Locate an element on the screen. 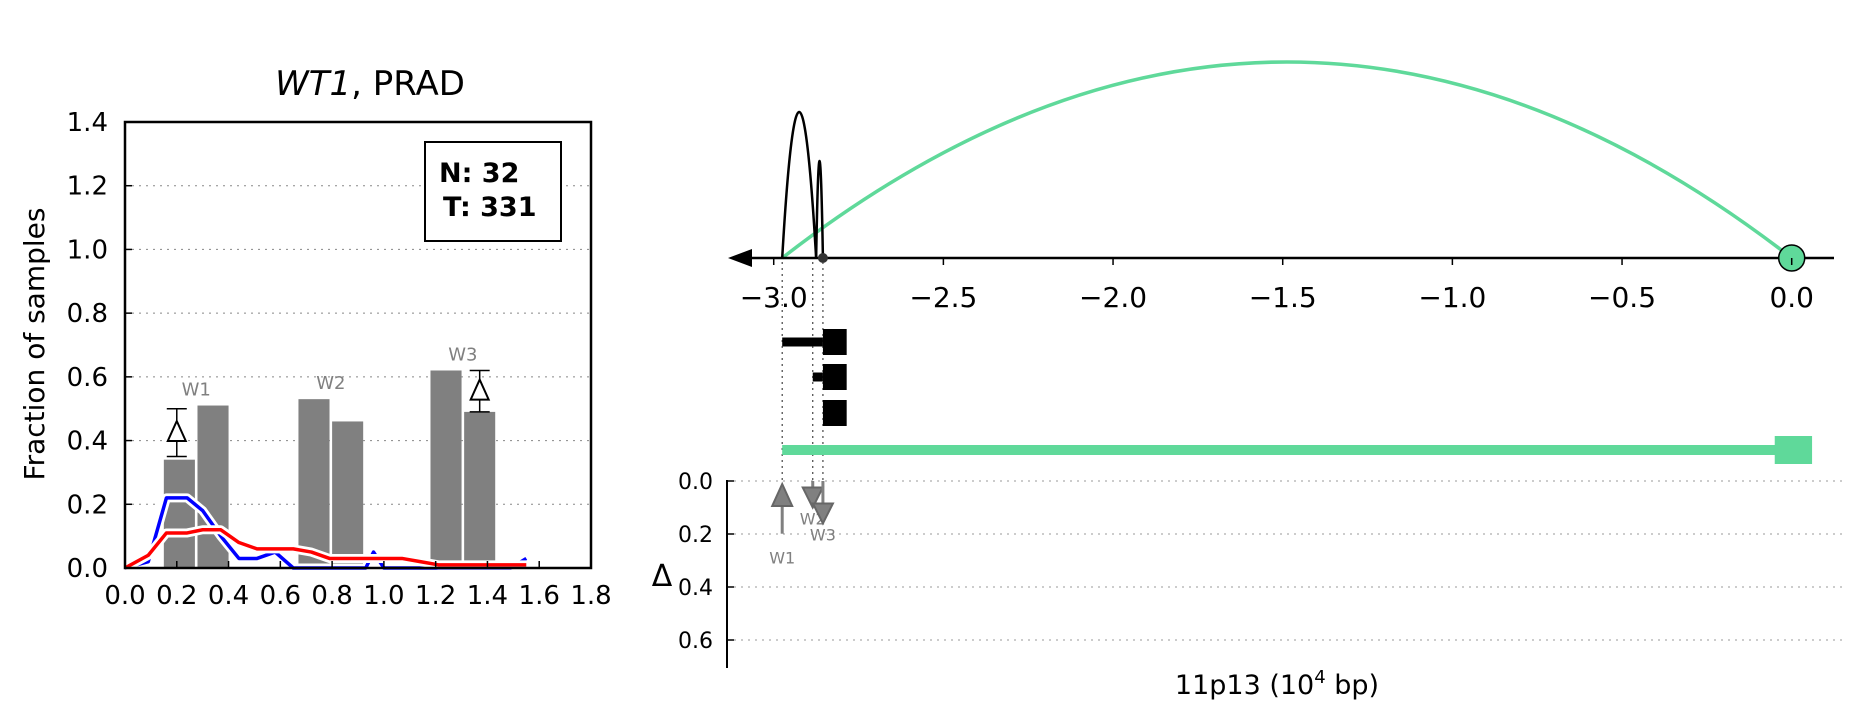 This screenshot has width=1851, height=718. x-axis-ticks: 0.0 0.2 0.4 0.6 0.8 1.0 1.2 1.4 1.6 1.8 is located at coordinates (358, 586).